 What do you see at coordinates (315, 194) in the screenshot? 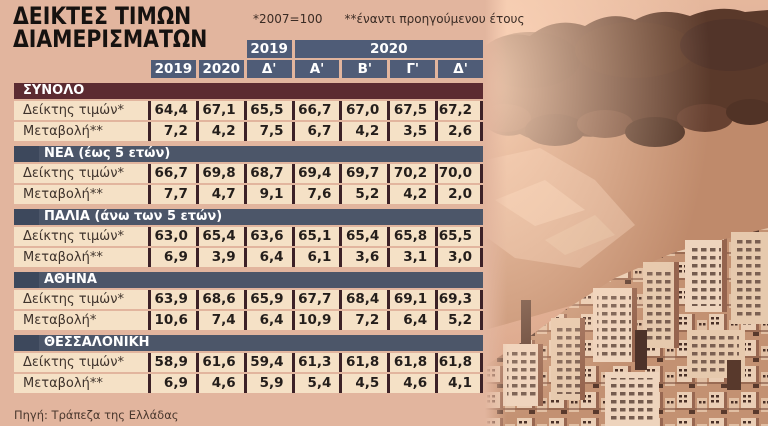
I see `value-cell: 7,6` at bounding box center [315, 194].